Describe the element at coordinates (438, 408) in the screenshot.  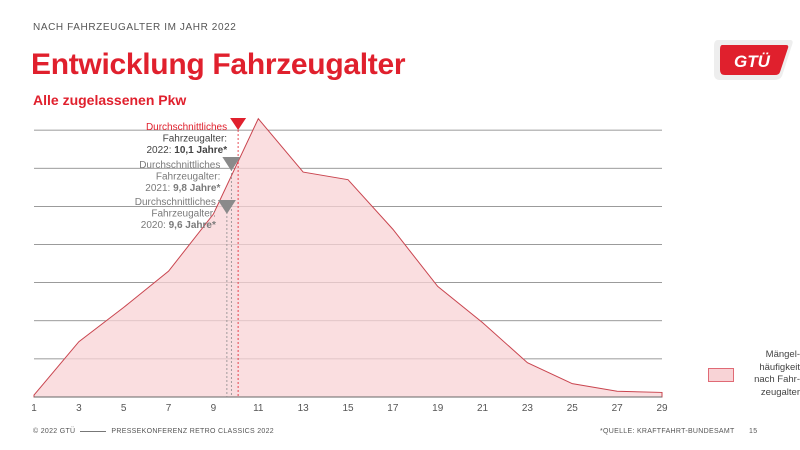
I see `x-tick-label: 19` at that location.